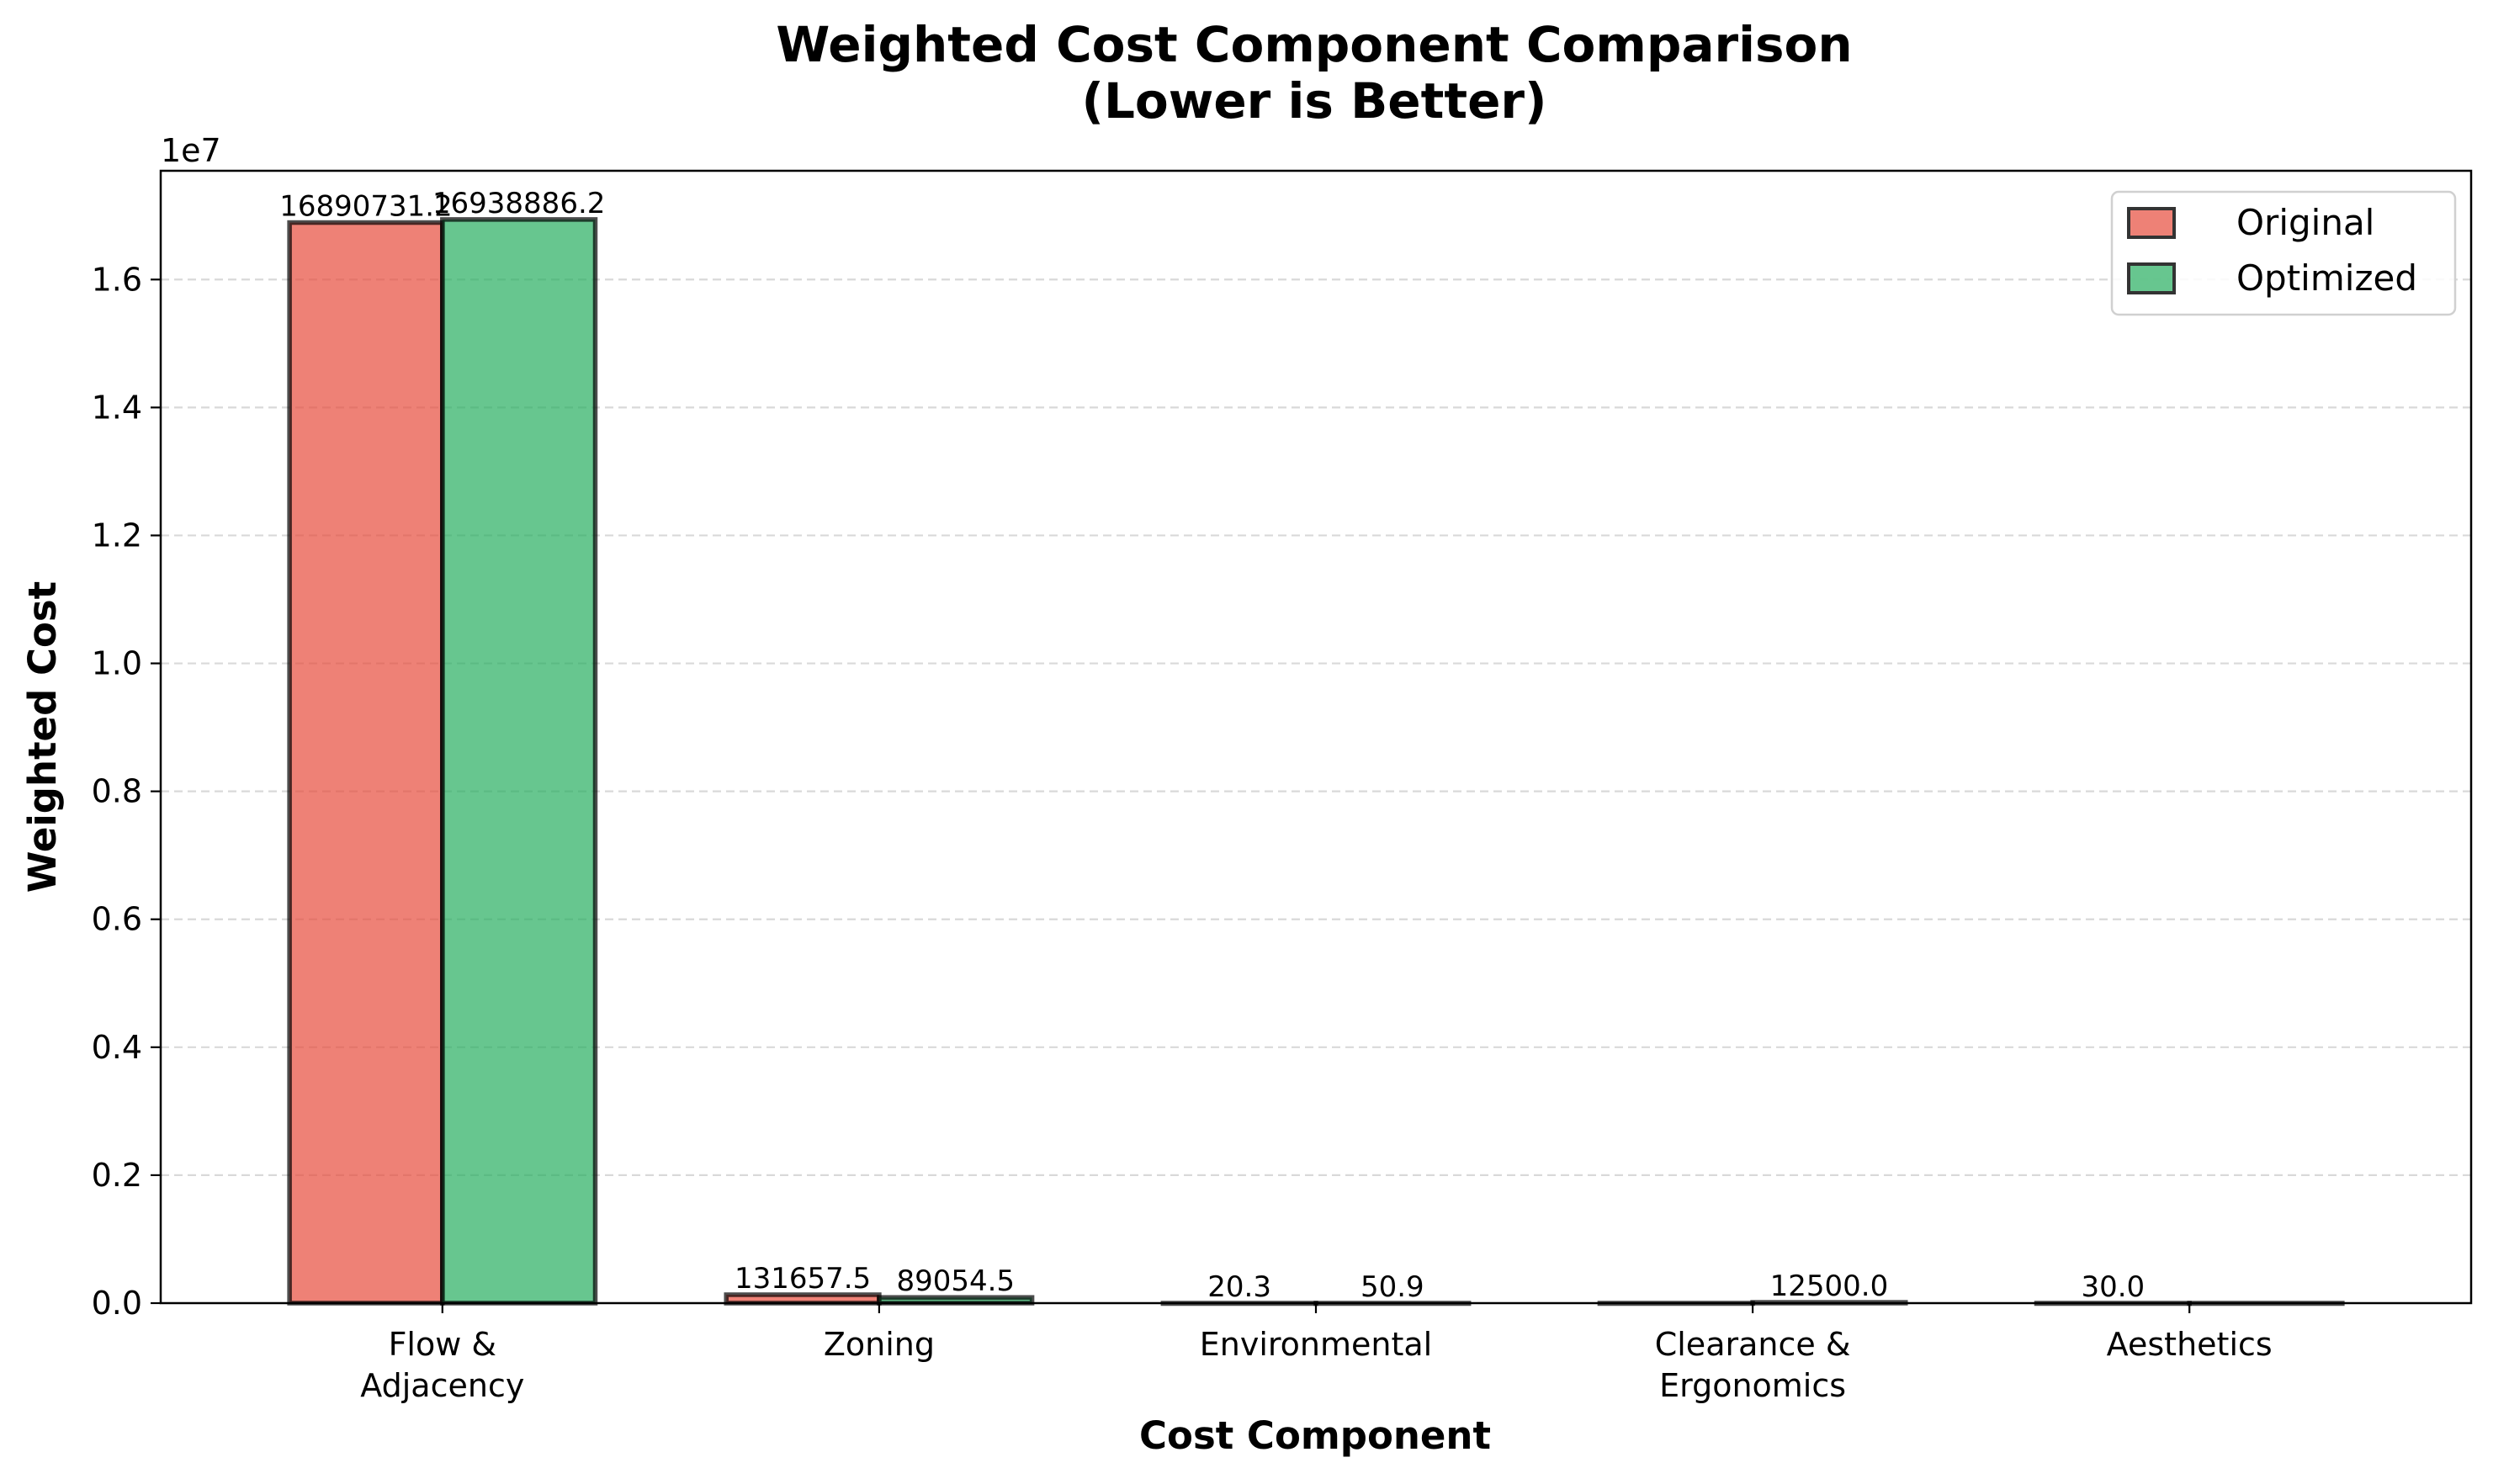 The width and height of the screenshot is (2493, 1484). What do you see at coordinates (117, 663) in the screenshot?
I see `y-tick-label: 1.0` at bounding box center [117, 663].